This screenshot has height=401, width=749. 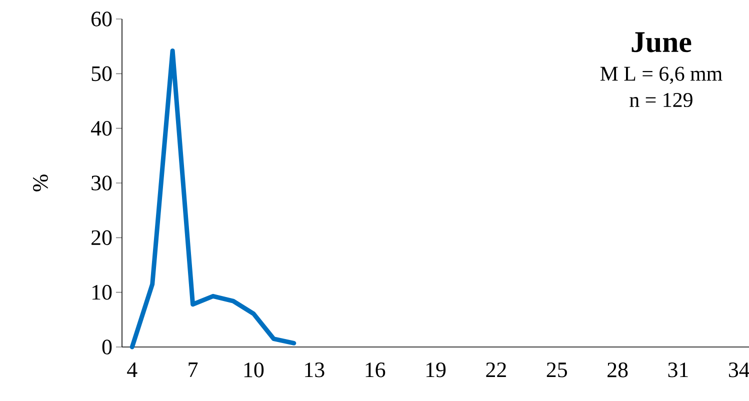 I want to click on annotation: M L = 6,6 mm, so click(x=661, y=75).